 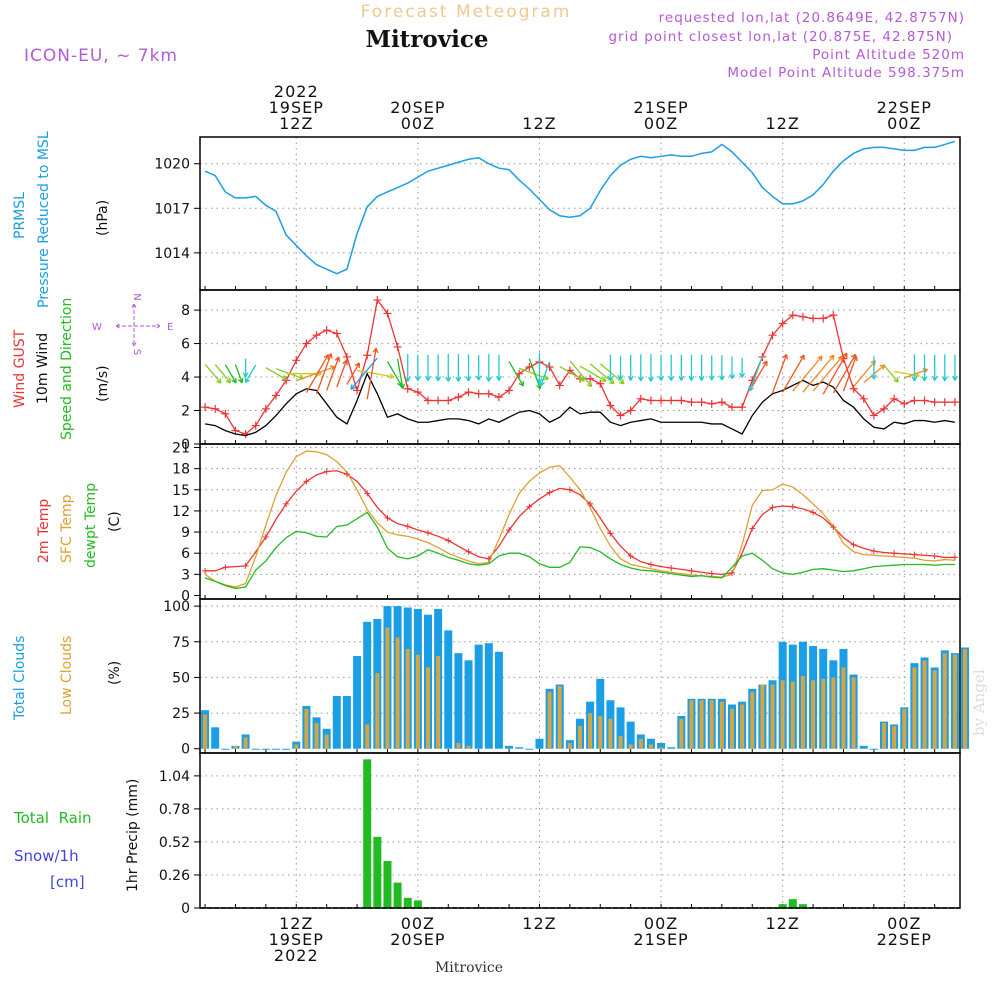 What do you see at coordinates (172, 209) in the screenshot?
I see `pressure-ytick-label: 1017` at bounding box center [172, 209].